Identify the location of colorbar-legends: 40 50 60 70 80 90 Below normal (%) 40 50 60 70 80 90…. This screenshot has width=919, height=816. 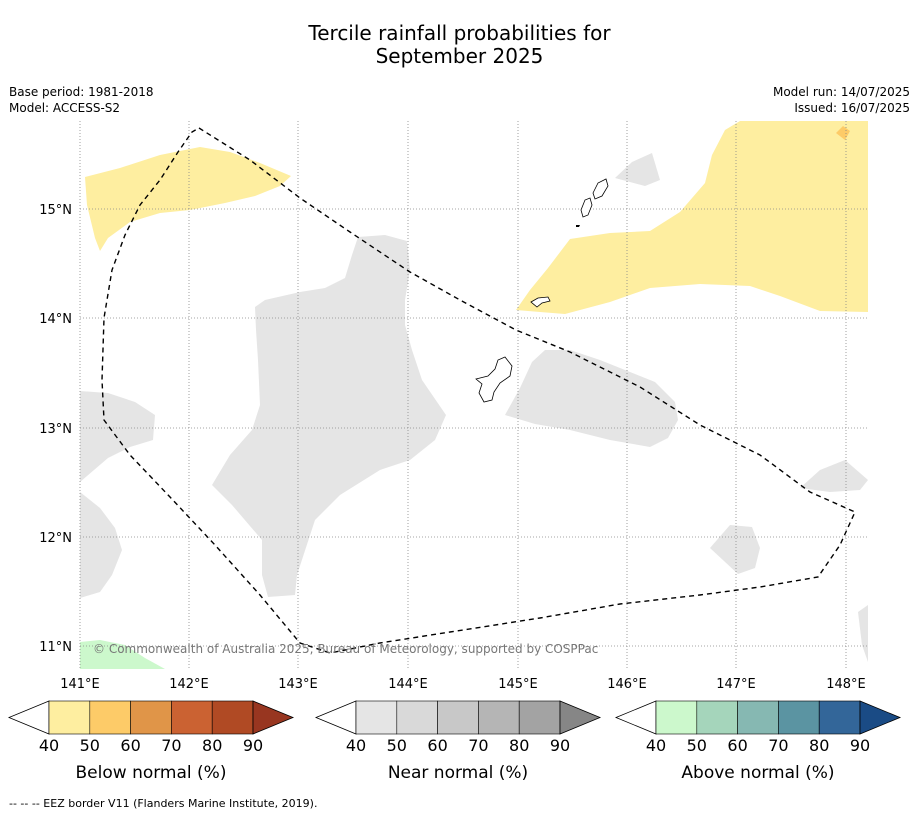
(454, 741).